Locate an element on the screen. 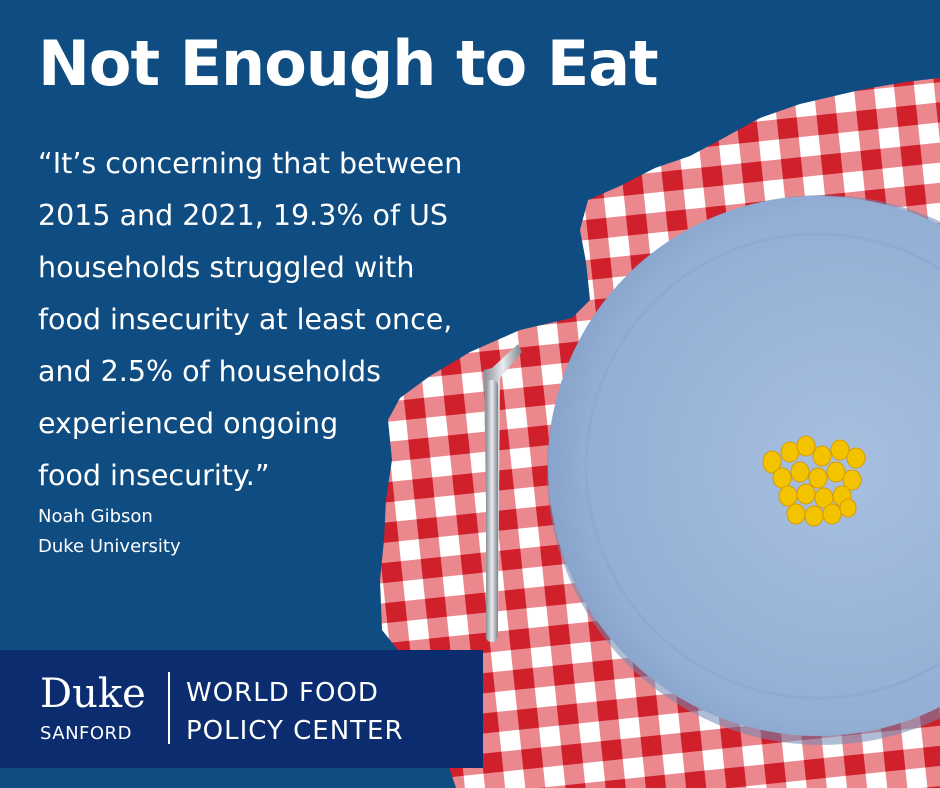 This screenshot has height=788, width=940. duke-world-food-policy-center-logo: Duke SANFORD WORLD FOOD POLICY CENTER is located at coordinates (241, 709).